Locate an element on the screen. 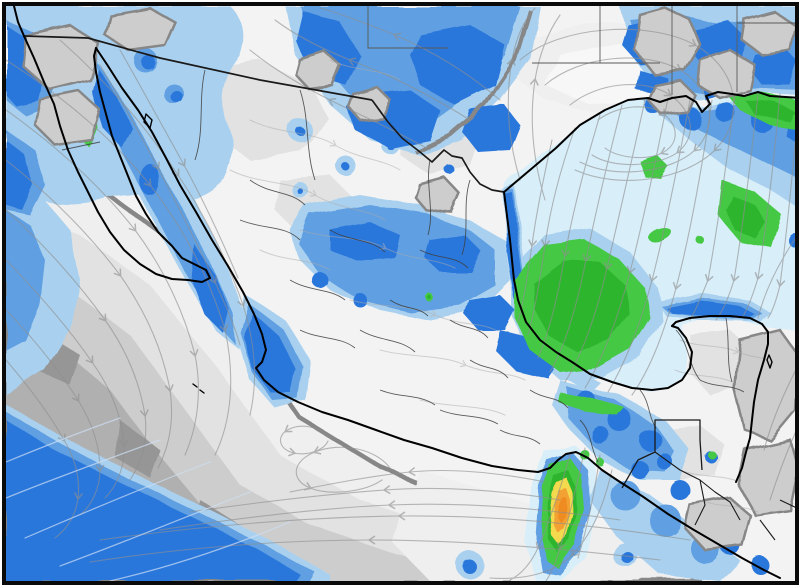 This screenshot has height=587, width=801. cozumel is located at coordinates (769, 361).